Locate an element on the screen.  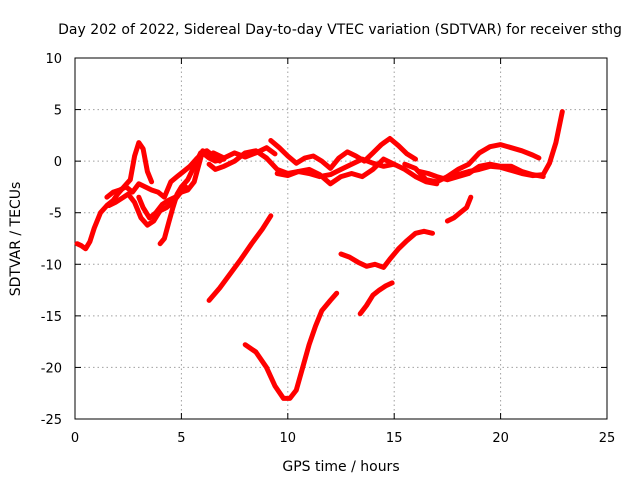
series-track-l is located at coordinates (504, 144).